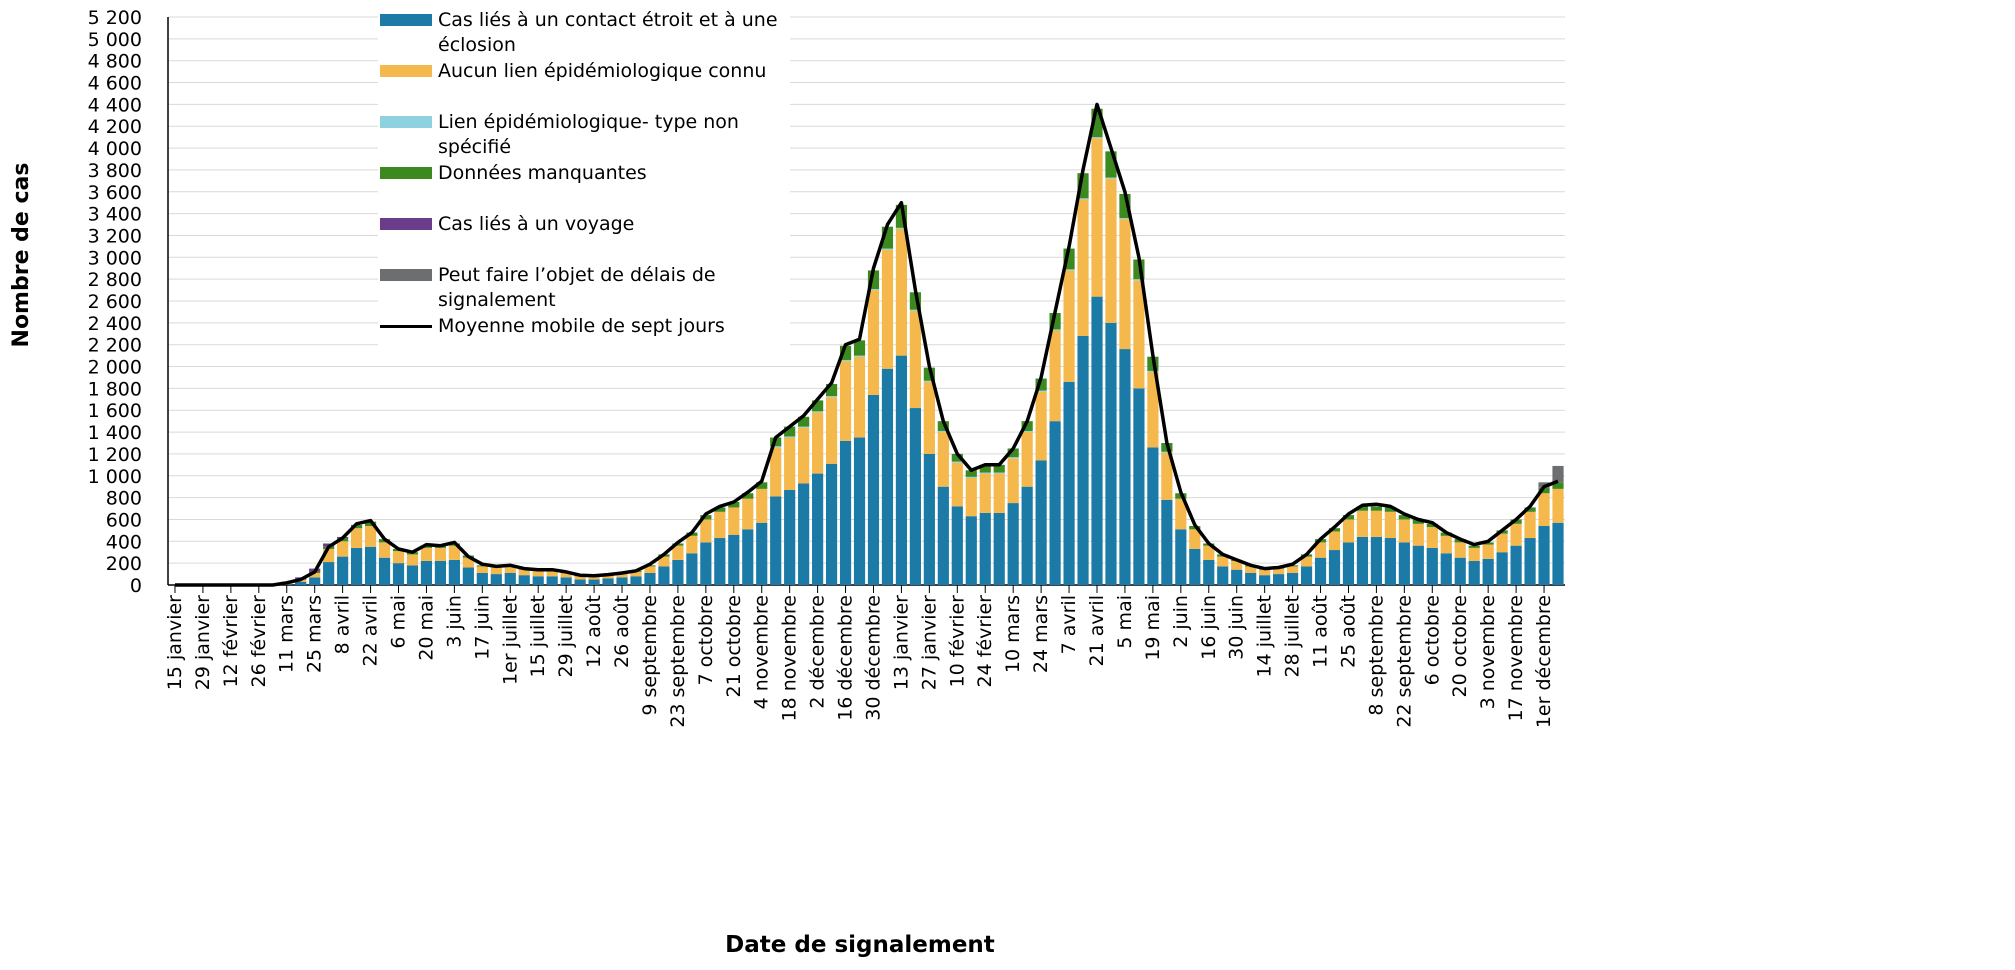 This screenshot has height=970, width=2015. Describe the element at coordinates (175, 642) in the screenshot. I see `x-tick-label: 15 janvier` at that location.